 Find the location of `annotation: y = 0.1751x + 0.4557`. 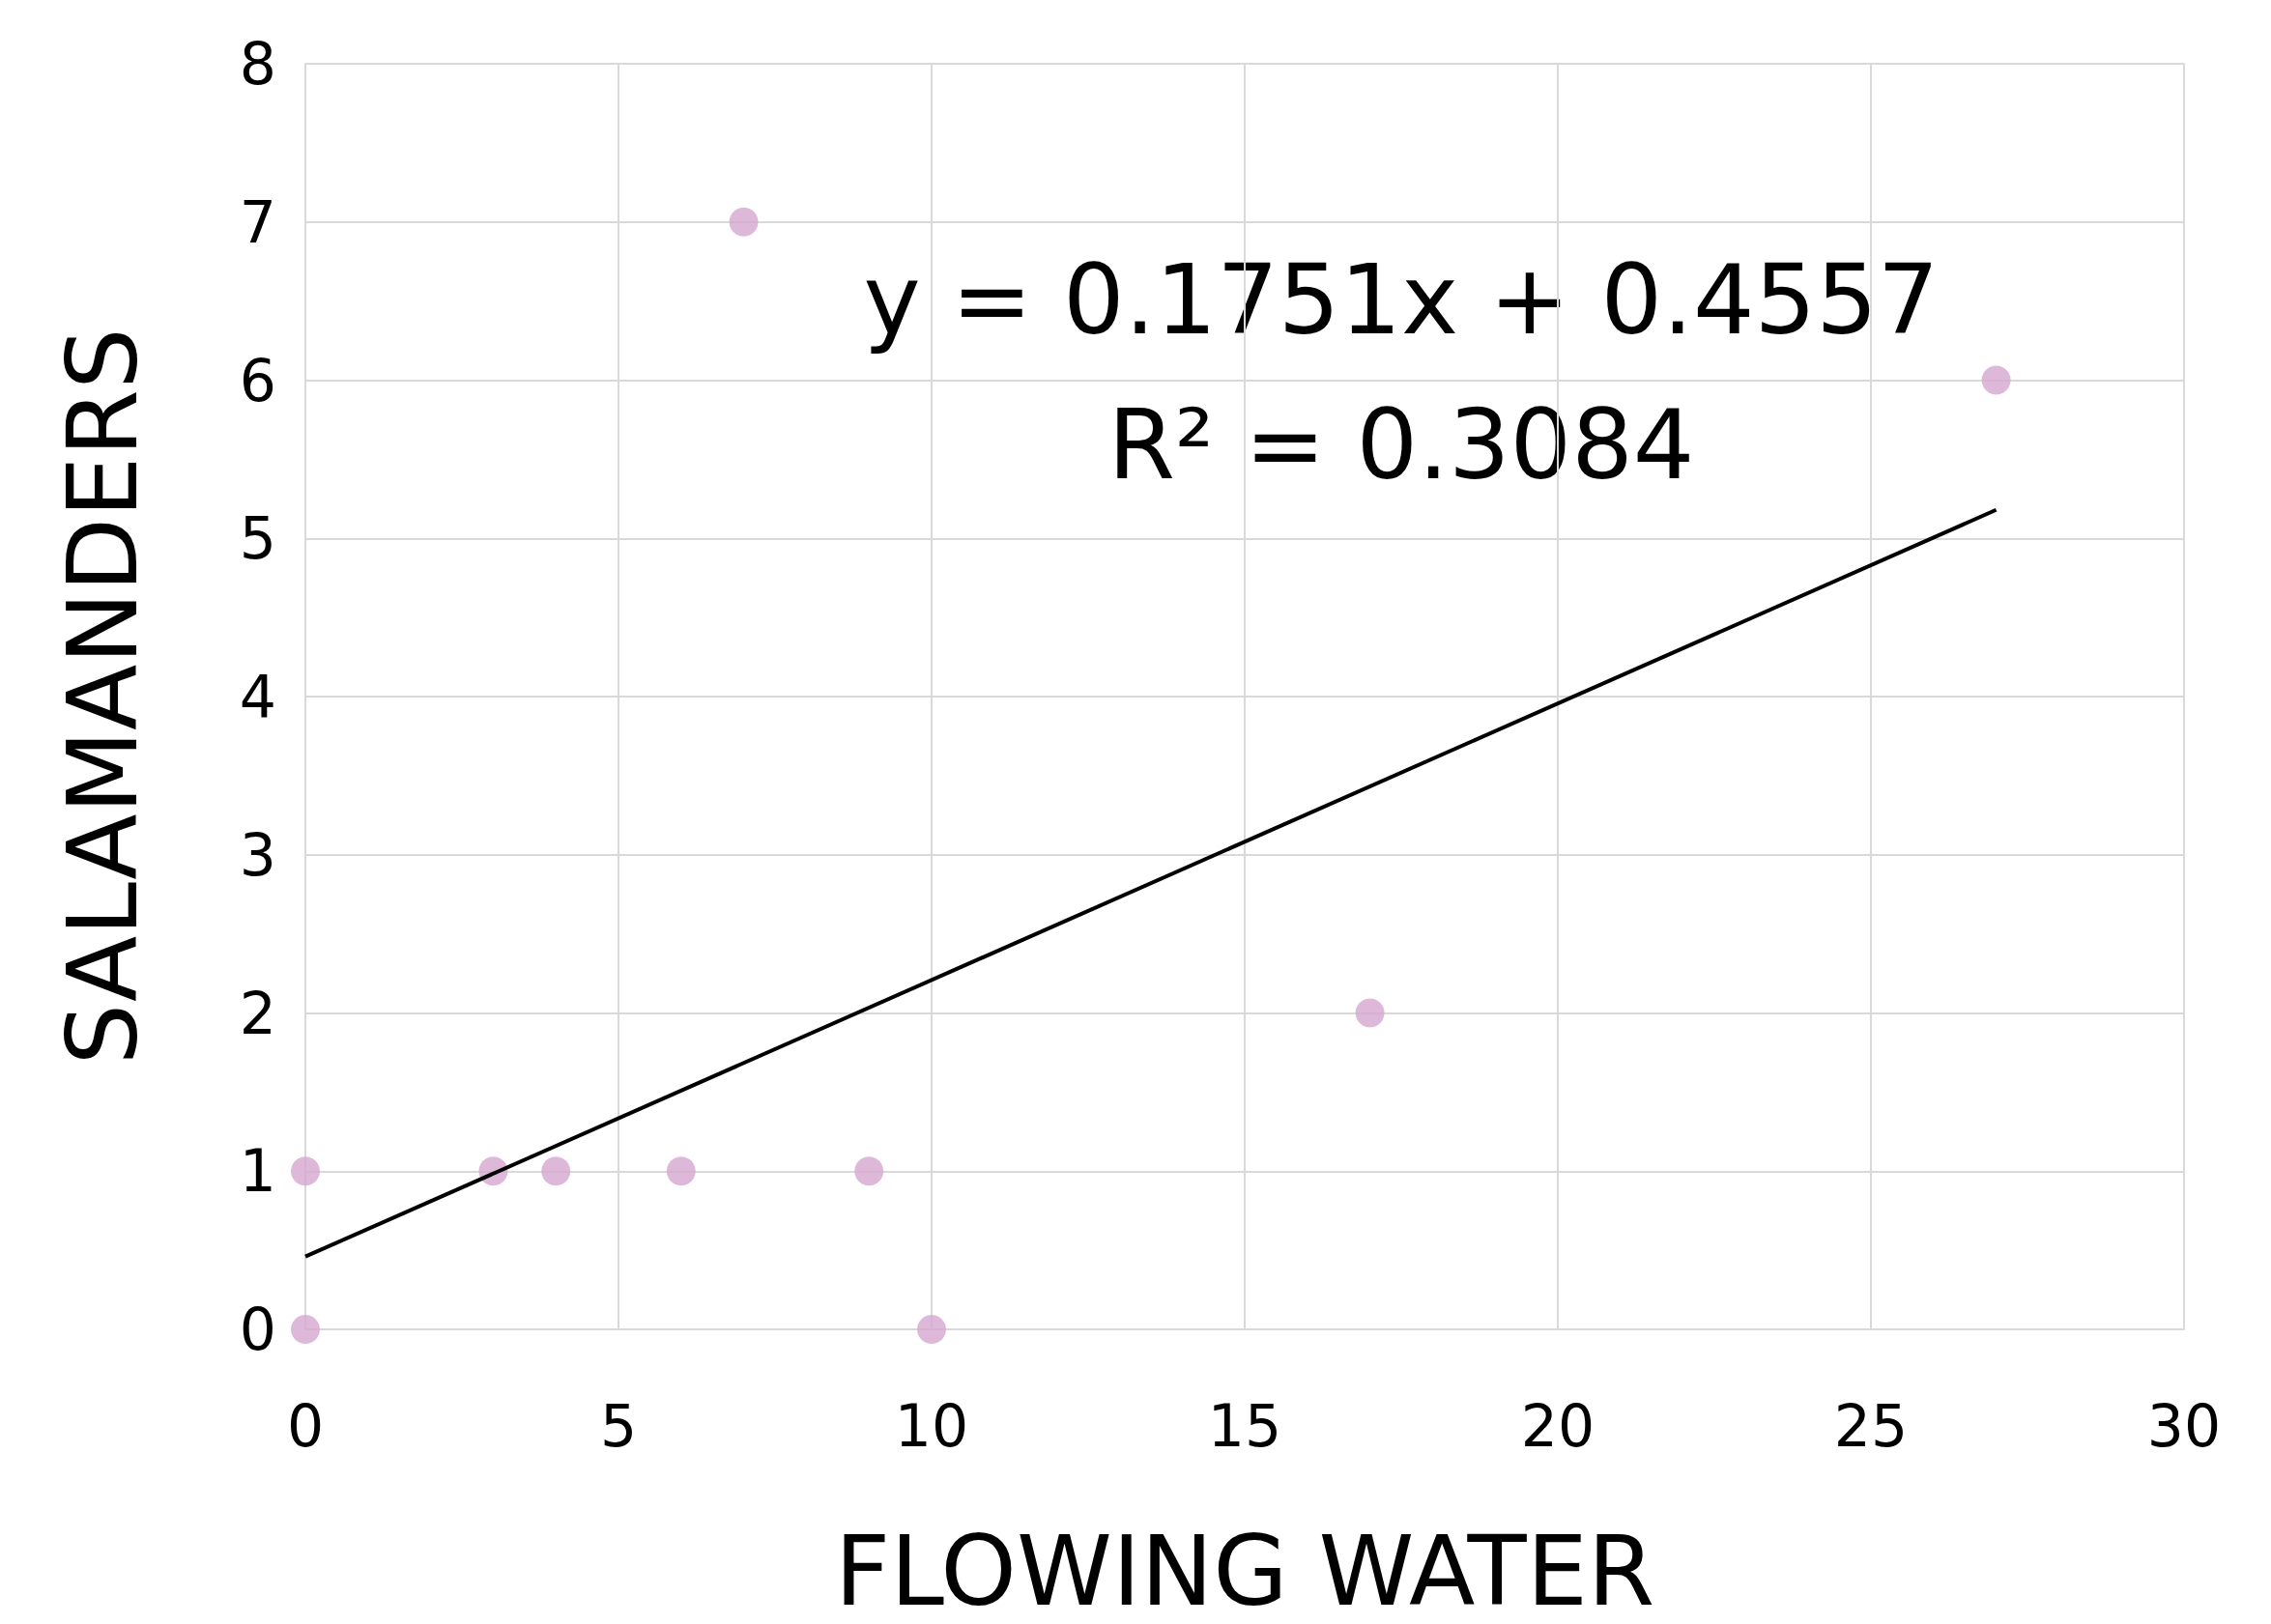

annotation: y = 0.1751x + 0.4557 is located at coordinates (1401, 299).